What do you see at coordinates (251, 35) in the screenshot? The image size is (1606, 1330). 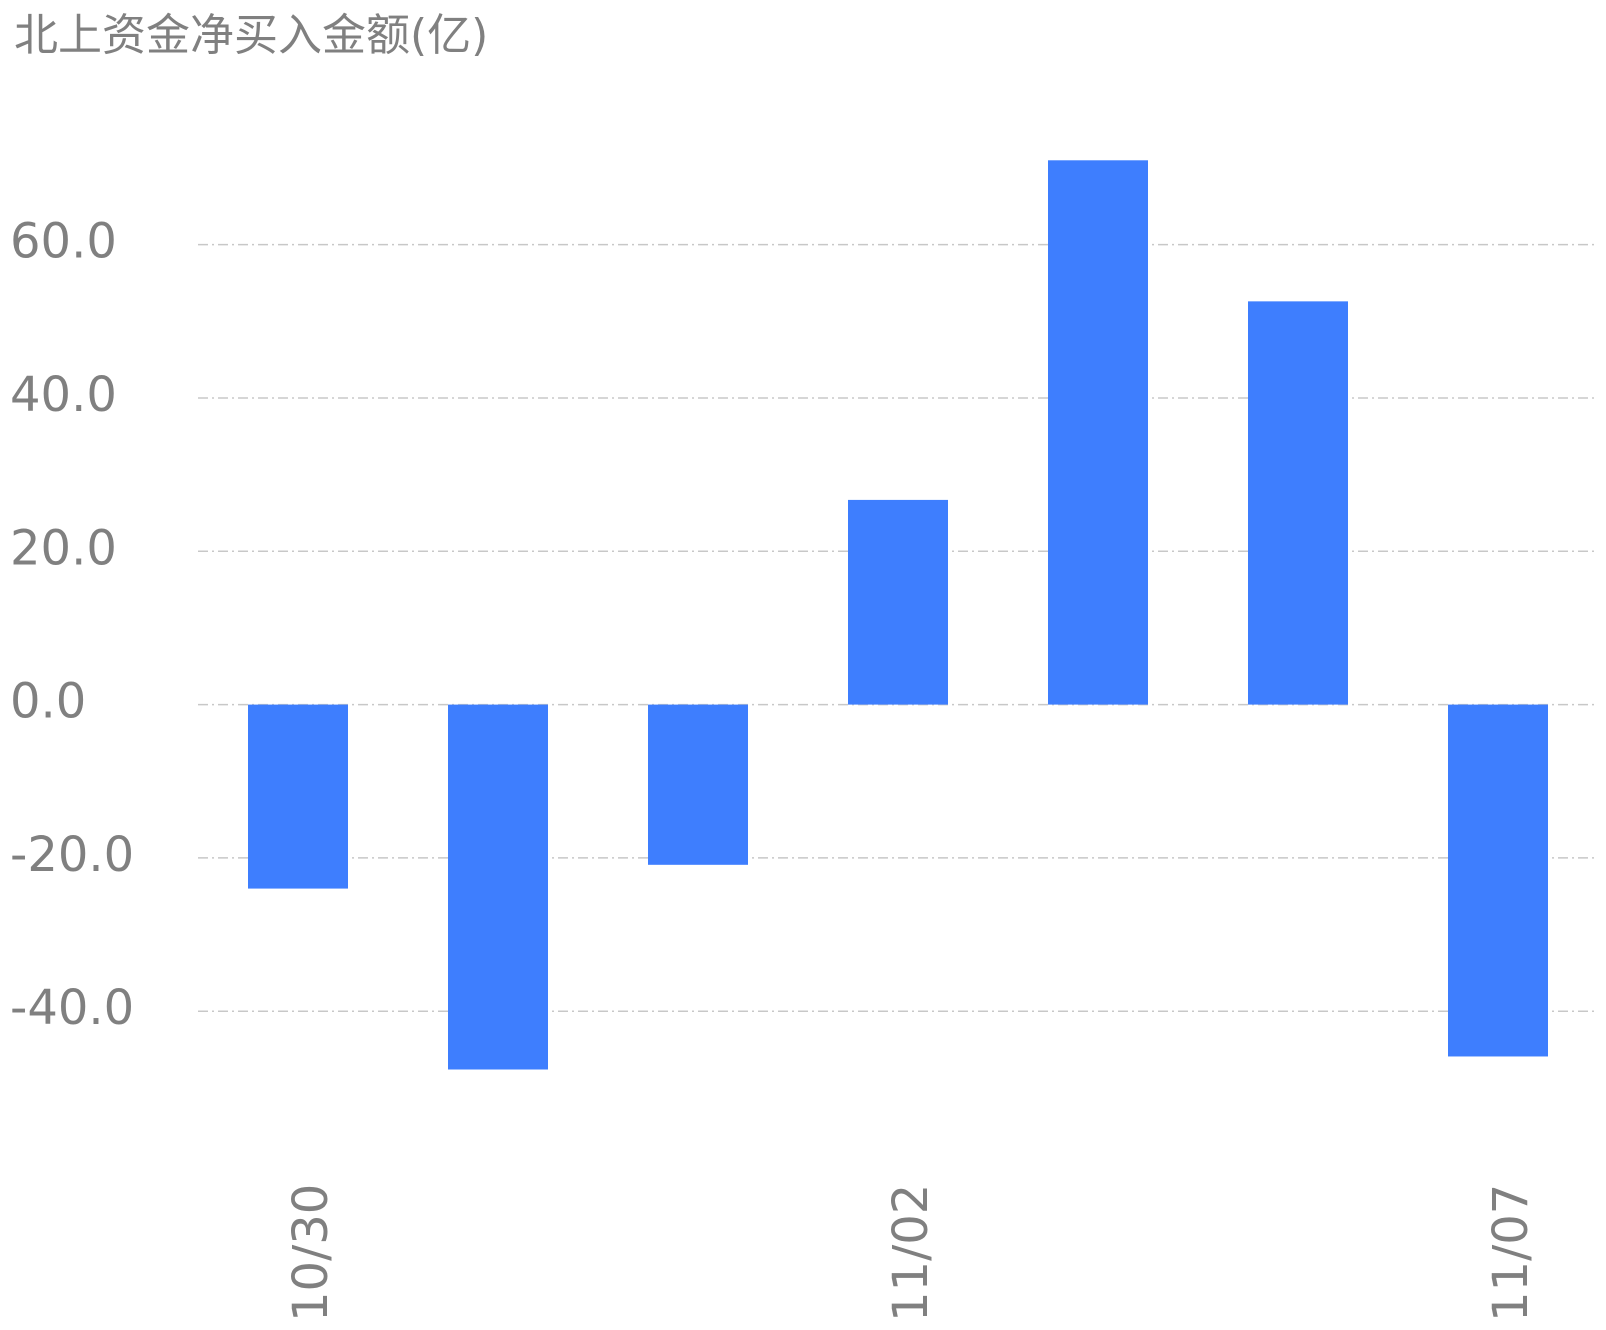 I see `chart-title: 北上资金净买入金额(亿)` at bounding box center [251, 35].